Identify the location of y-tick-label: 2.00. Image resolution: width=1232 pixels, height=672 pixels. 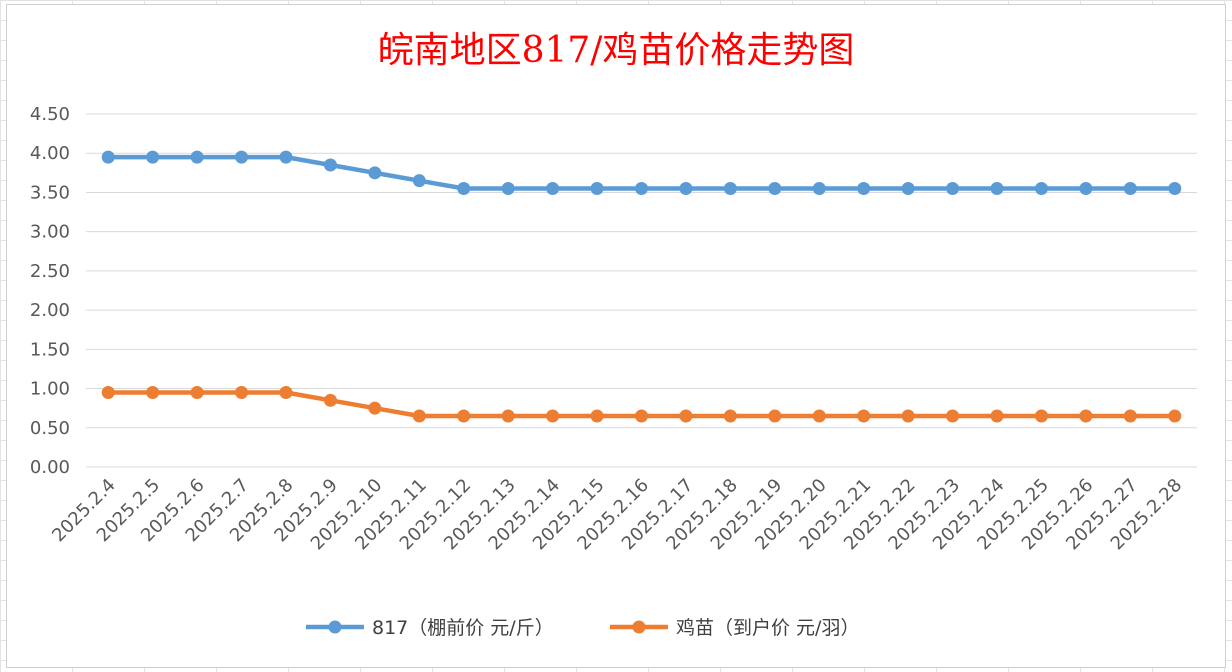
(50, 310).